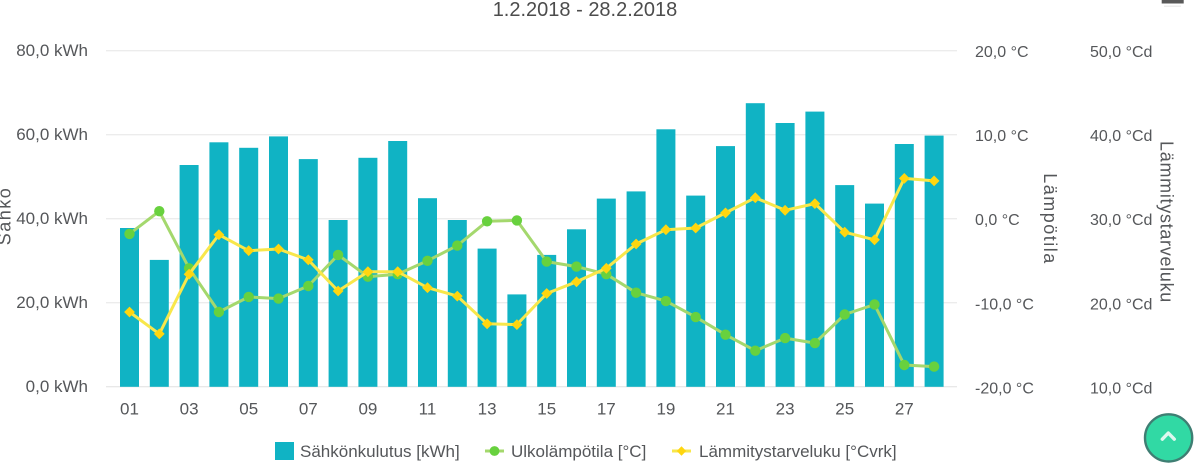 This screenshot has width=1200, height=474. I want to click on svg-text: 20,0 °C, so click(1002, 52).